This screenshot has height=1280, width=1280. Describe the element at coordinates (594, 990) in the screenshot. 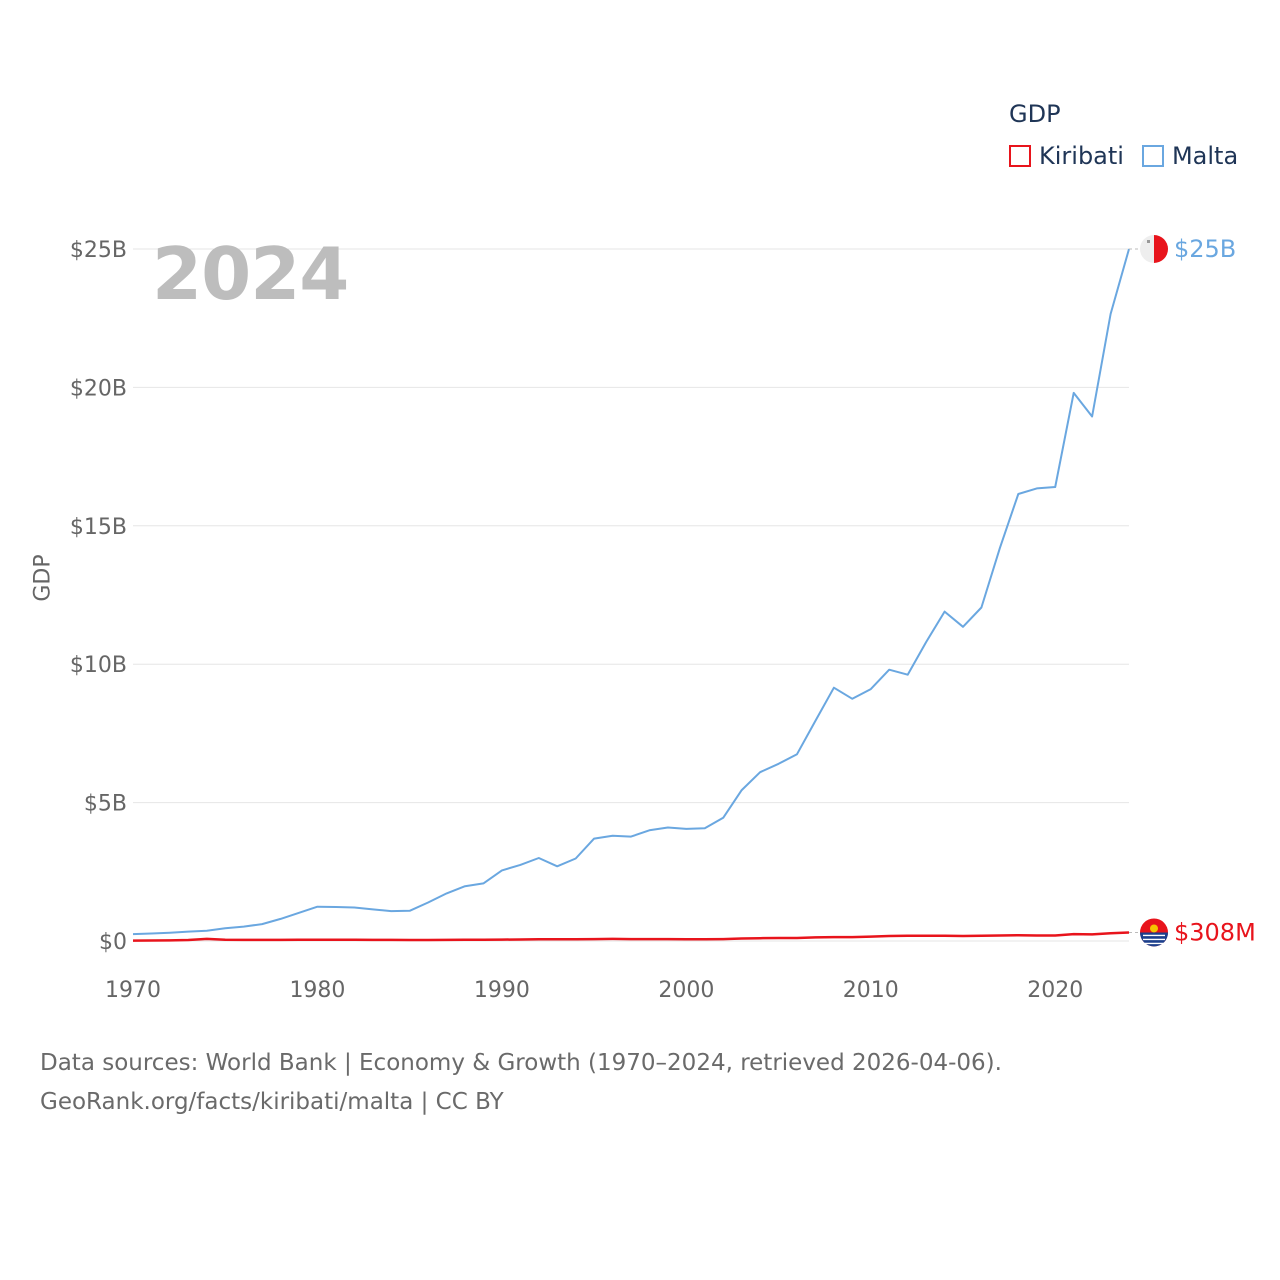

I see `x-axis-tick-labels: 1970 1980 1990 2000 2010 2020` at that location.